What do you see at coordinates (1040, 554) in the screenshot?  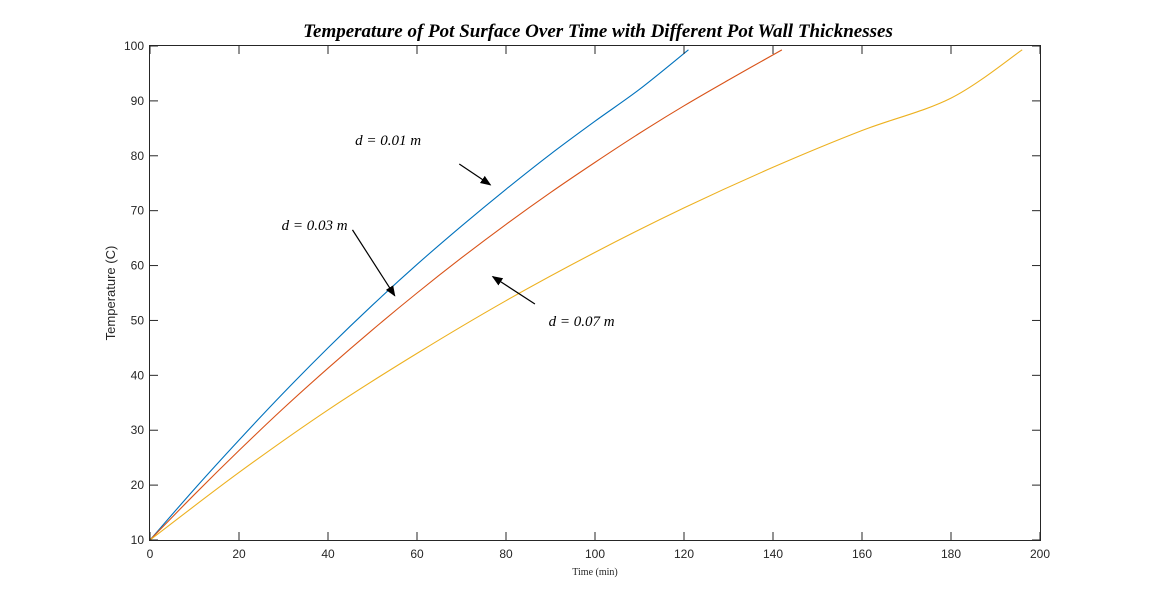 I see `x-tick-label: 200` at bounding box center [1040, 554].